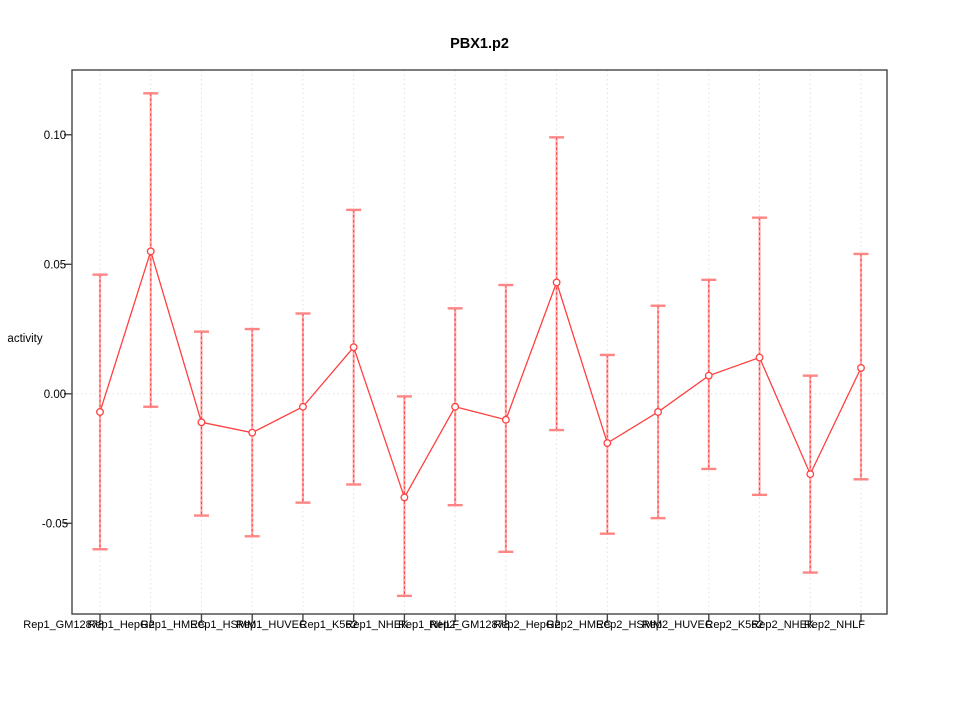 This screenshot has width=960, height=720. I want to click on y-tick-label: -0.05, so click(55, 524).